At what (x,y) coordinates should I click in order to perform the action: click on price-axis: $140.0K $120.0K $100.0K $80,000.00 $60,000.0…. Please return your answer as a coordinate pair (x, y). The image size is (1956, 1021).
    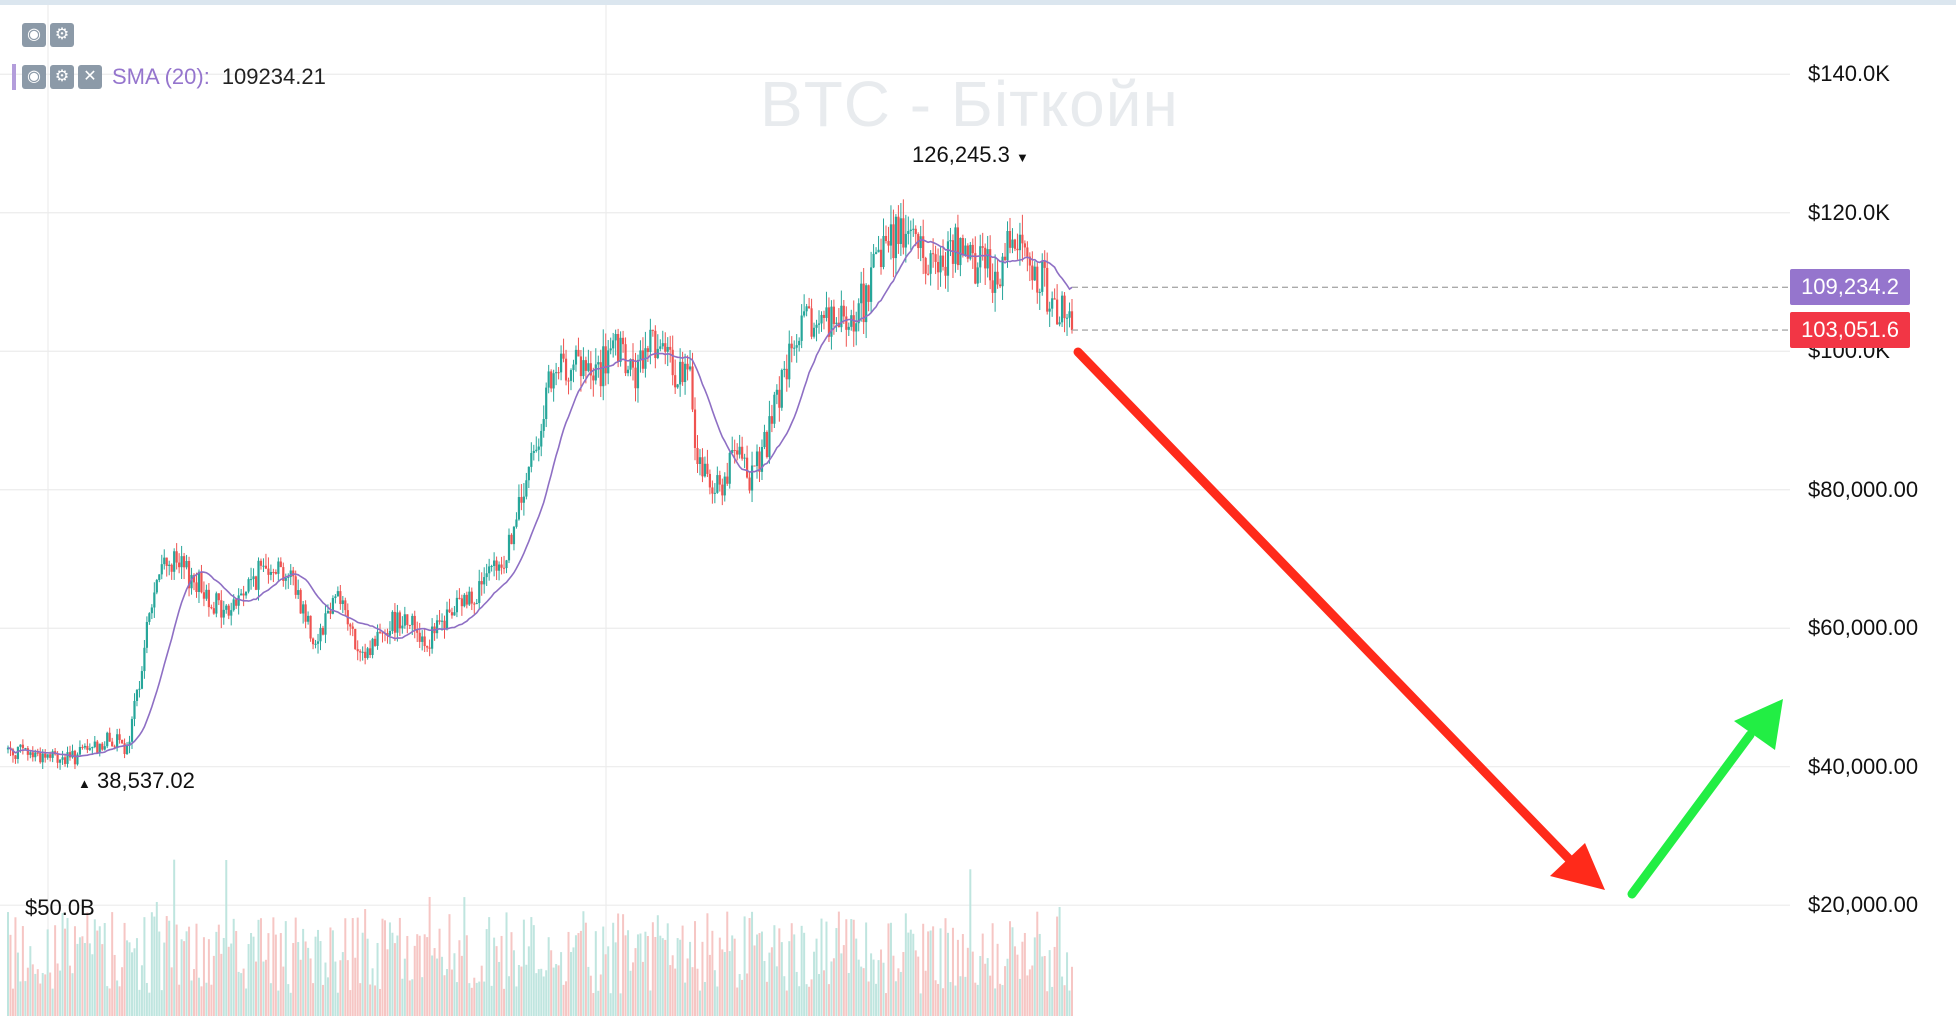
    Looking at the image, I should click on (1873, 510).